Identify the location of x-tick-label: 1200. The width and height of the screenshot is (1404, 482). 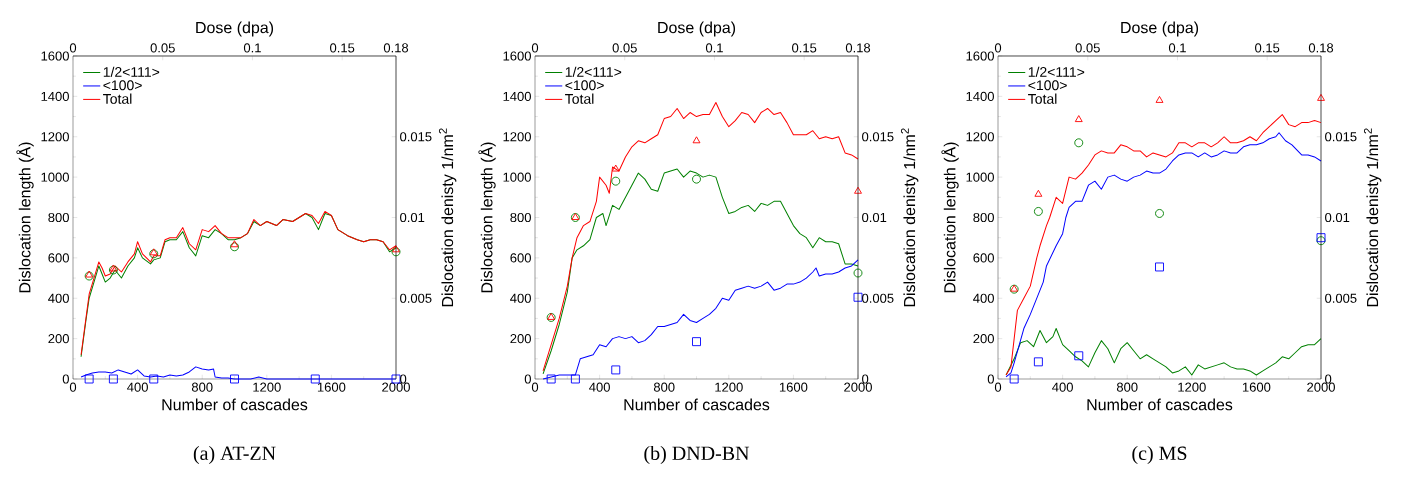
(729, 387).